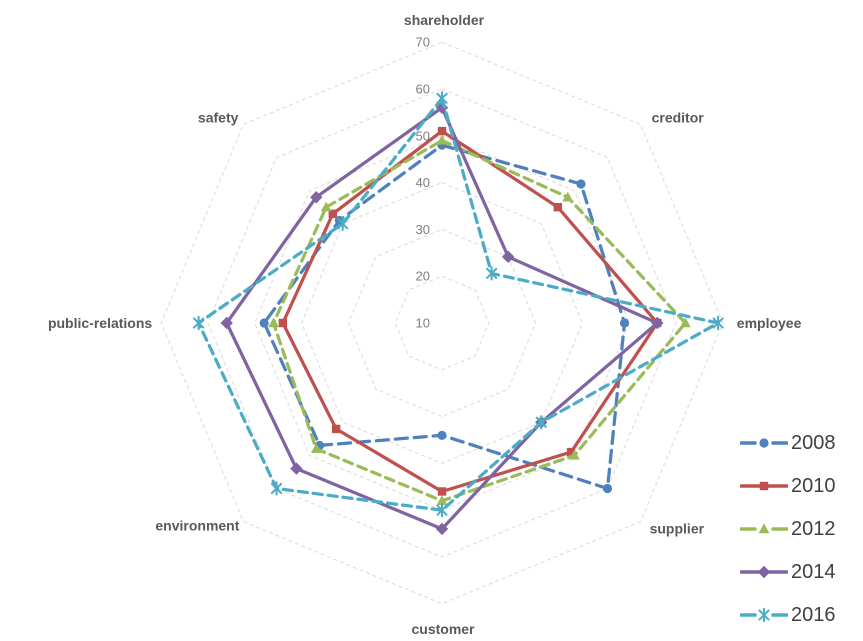 This screenshot has height=641, width=863. What do you see at coordinates (443, 629) in the screenshot?
I see `axis-label-customer: customer` at bounding box center [443, 629].